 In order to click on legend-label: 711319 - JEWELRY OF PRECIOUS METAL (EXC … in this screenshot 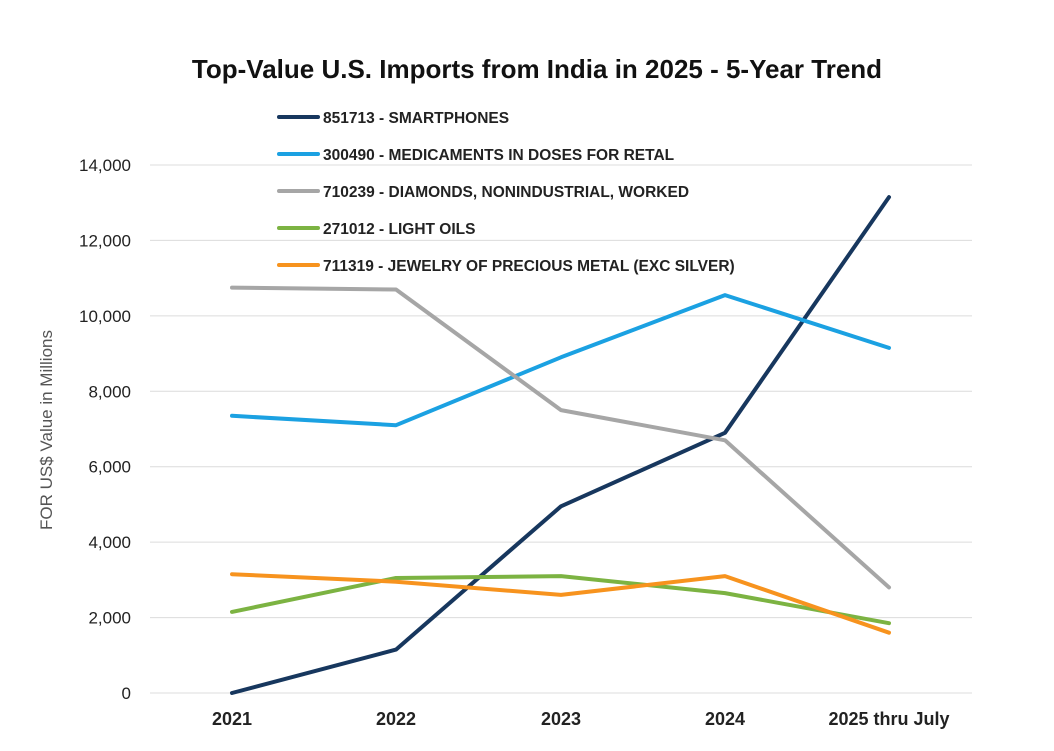, I will do `click(529, 266)`.